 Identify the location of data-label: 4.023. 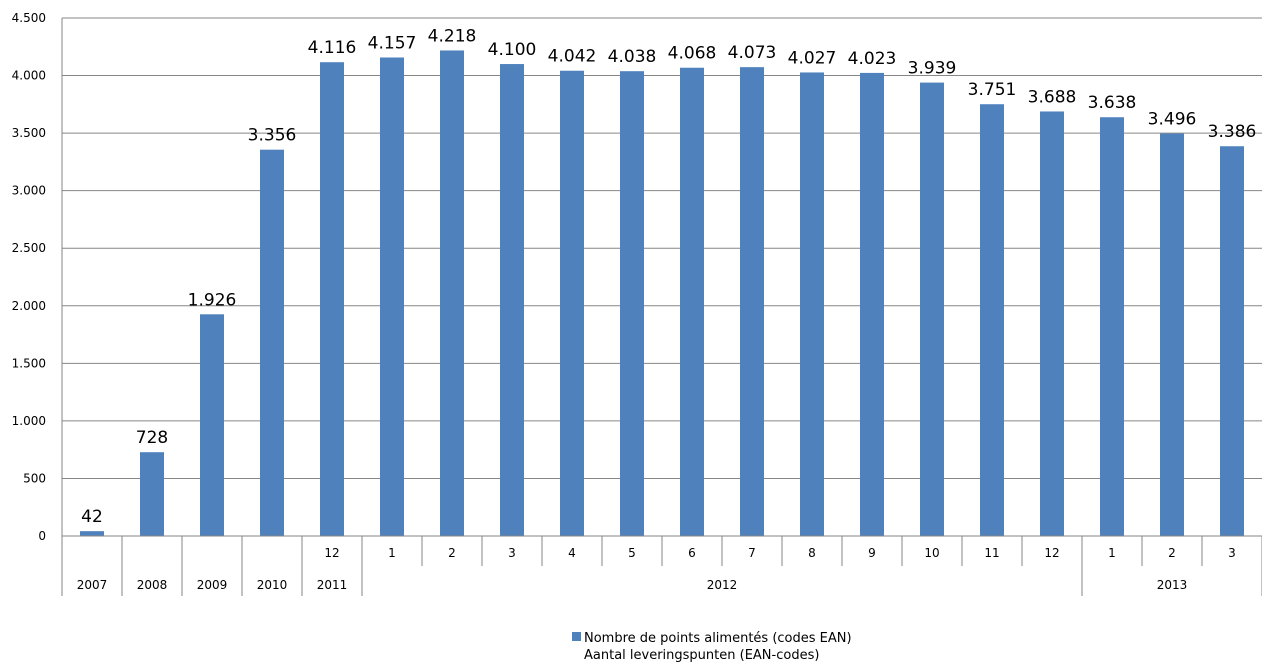
(872, 59).